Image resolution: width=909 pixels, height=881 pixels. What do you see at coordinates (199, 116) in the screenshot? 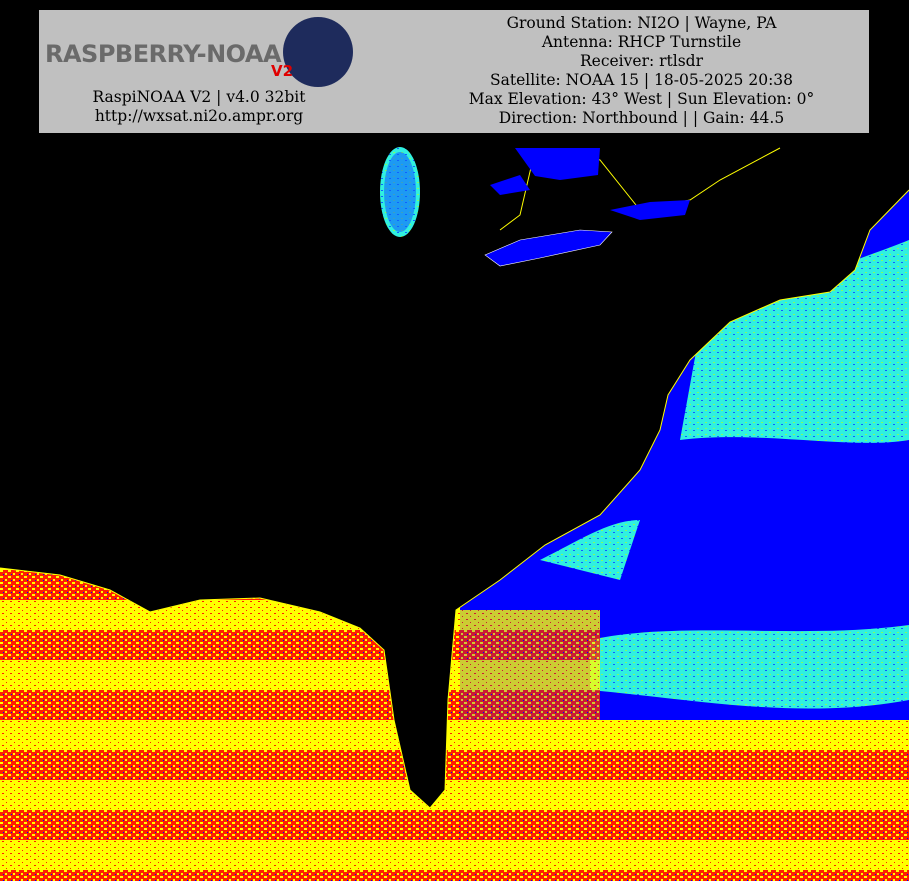
I see `info-line: http://wxsat.ni2o.ampr.org` at bounding box center [199, 116].